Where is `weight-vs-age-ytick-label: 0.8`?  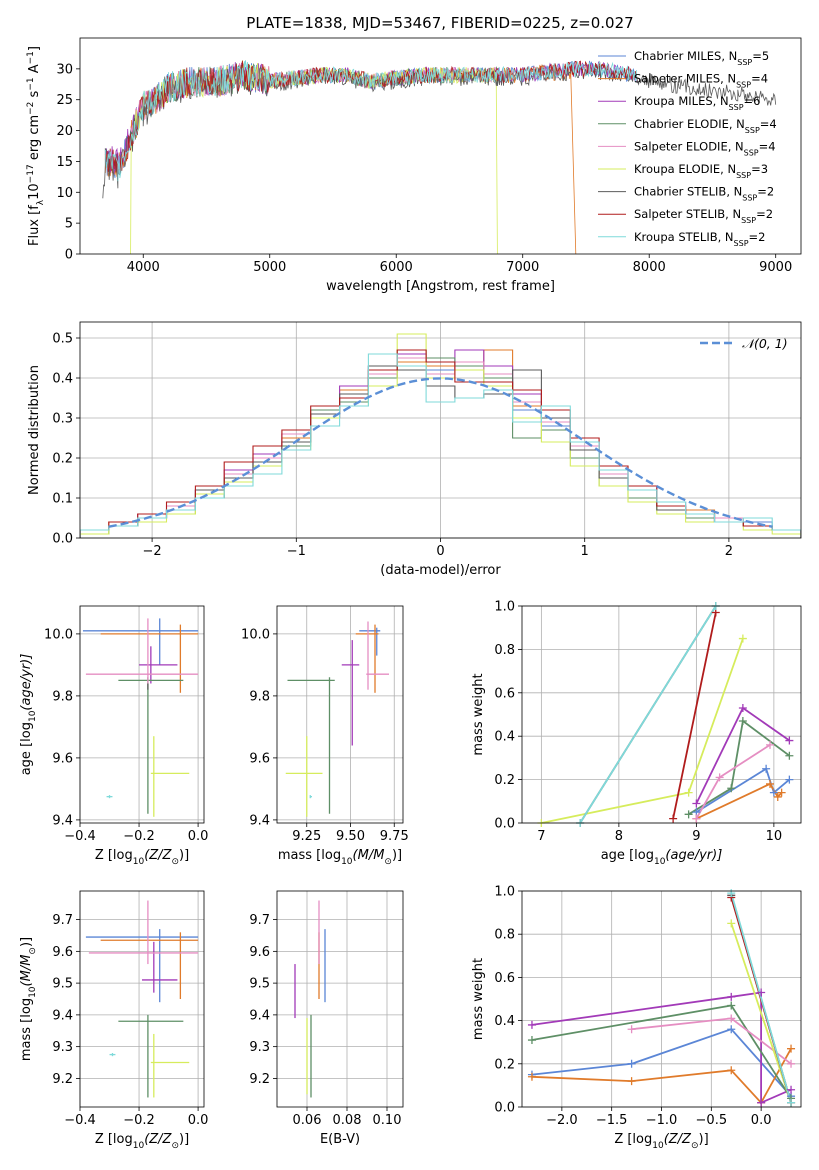 weight-vs-age-ytick-label: 0.8 is located at coordinates (504, 650).